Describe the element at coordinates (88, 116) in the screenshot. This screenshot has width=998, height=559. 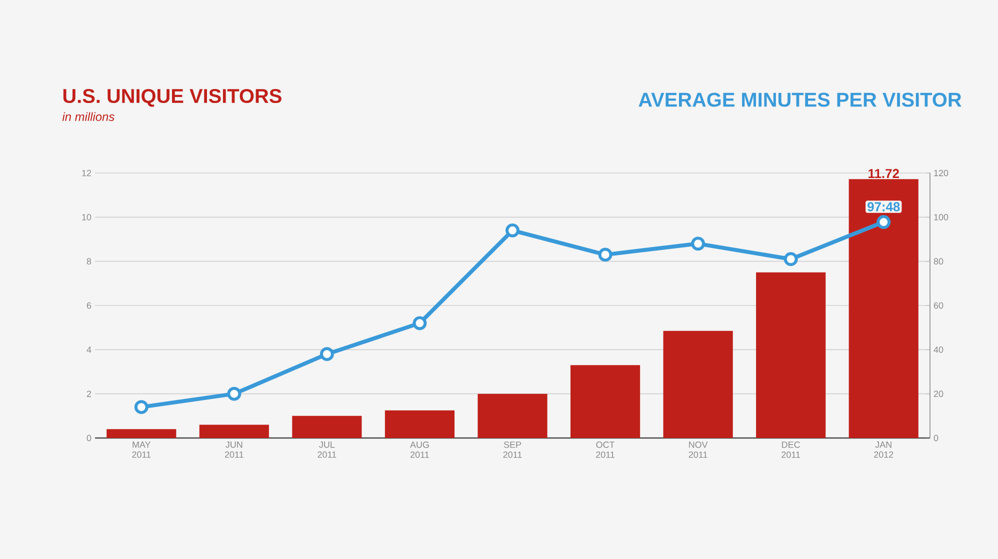
I see `chart-subtitle: in millions` at that location.